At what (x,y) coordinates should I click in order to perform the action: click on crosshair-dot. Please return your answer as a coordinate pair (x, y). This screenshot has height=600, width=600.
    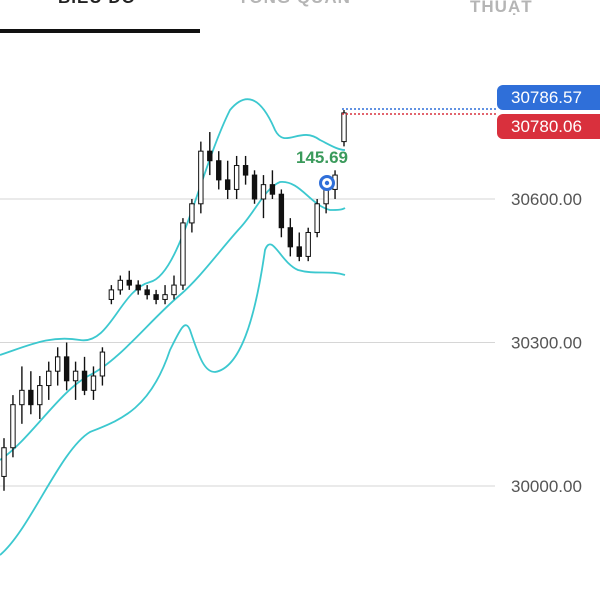
    Looking at the image, I should click on (327, 183).